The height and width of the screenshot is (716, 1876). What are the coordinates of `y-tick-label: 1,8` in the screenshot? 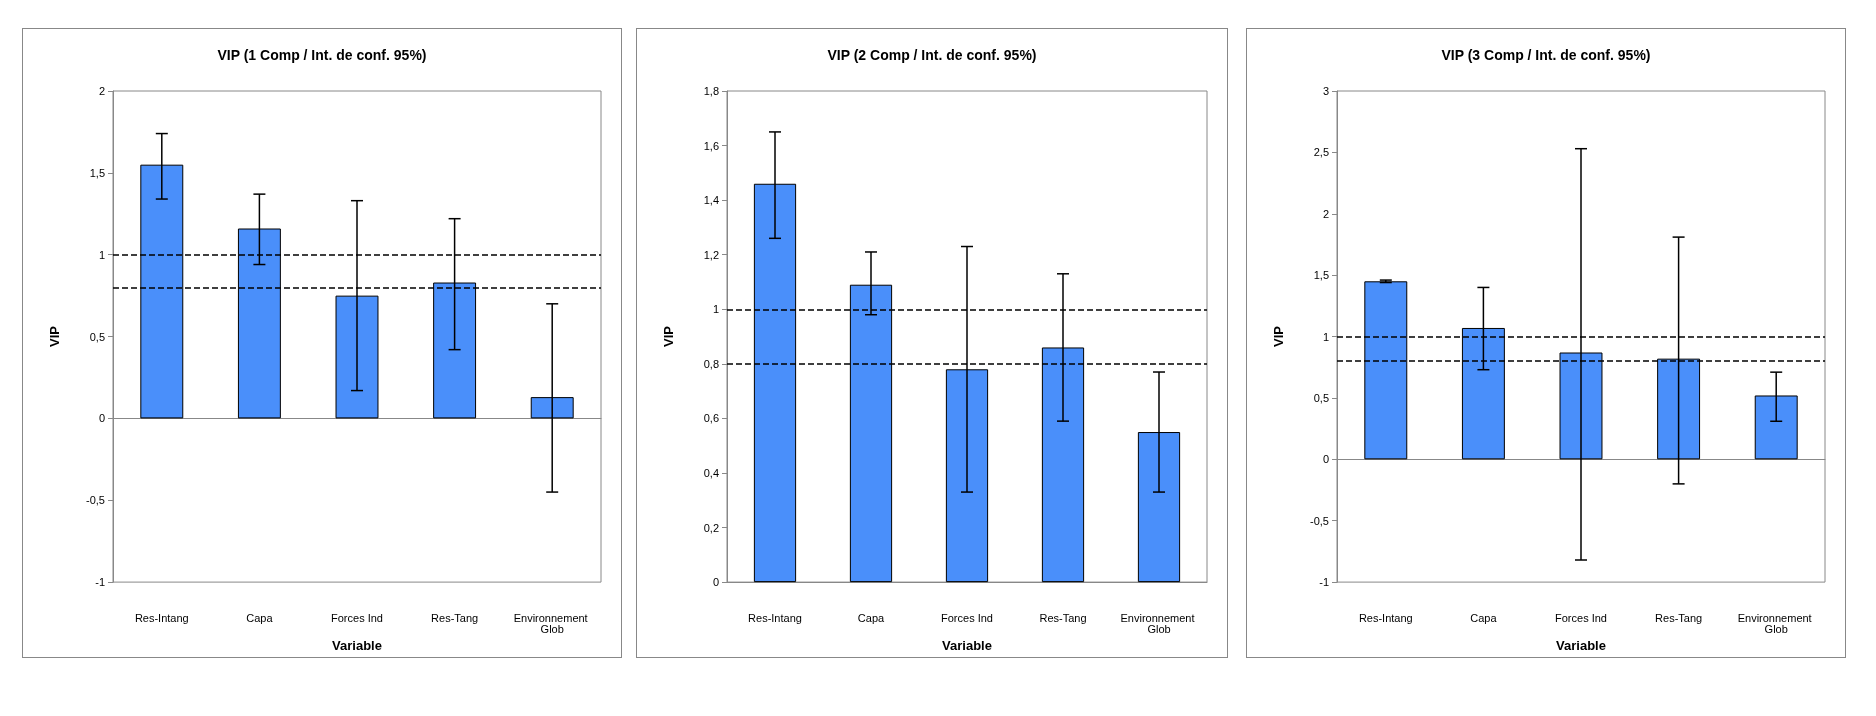 It's located at (711, 91).